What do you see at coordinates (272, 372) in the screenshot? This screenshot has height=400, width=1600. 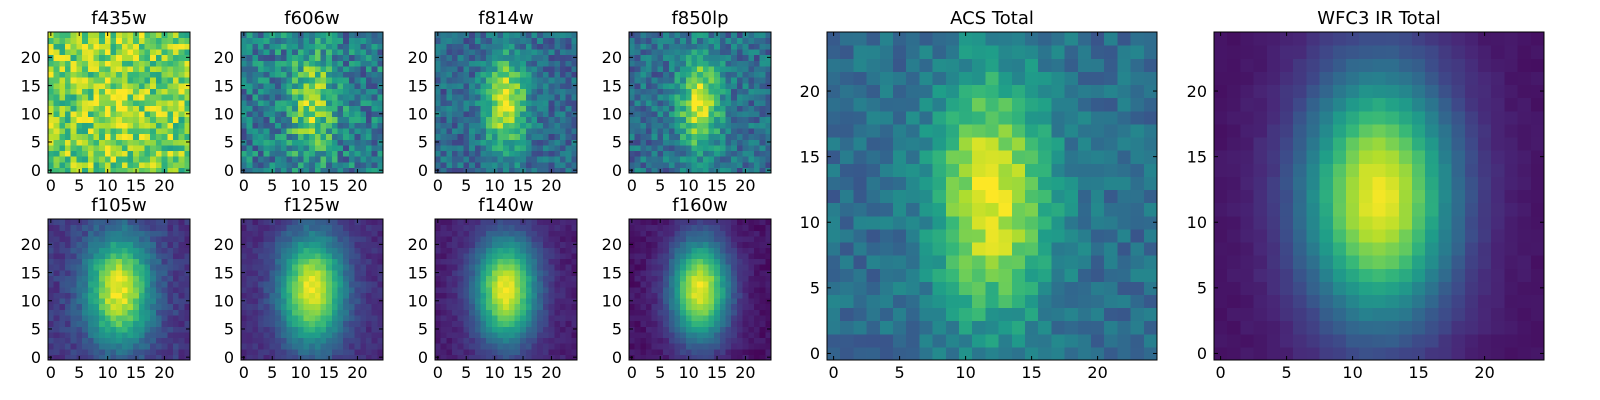 I see `x-tick-label: 5` at bounding box center [272, 372].